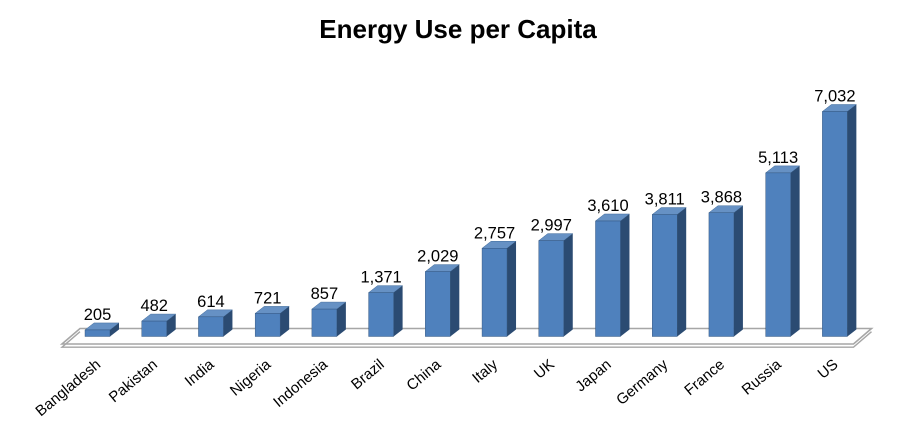  What do you see at coordinates (544, 369) in the screenshot?
I see `x-axis-label-uk: UK` at bounding box center [544, 369].